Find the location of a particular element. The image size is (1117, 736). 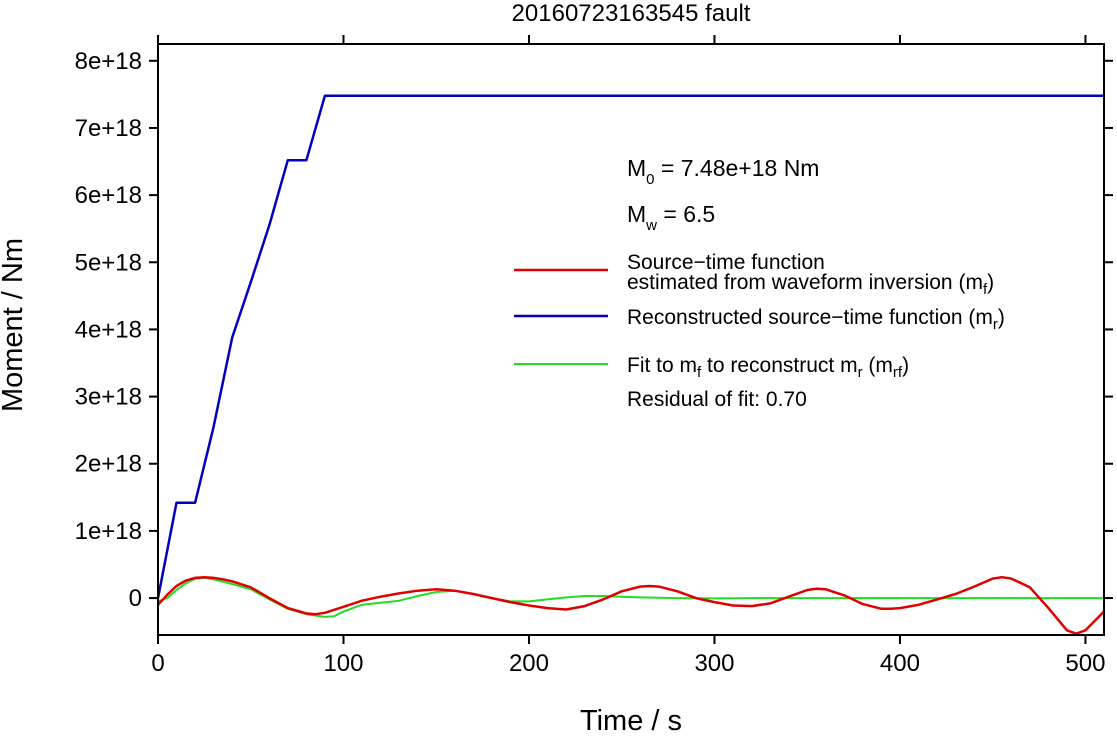

moment-annotation-subscript: 0 is located at coordinates (650, 179).